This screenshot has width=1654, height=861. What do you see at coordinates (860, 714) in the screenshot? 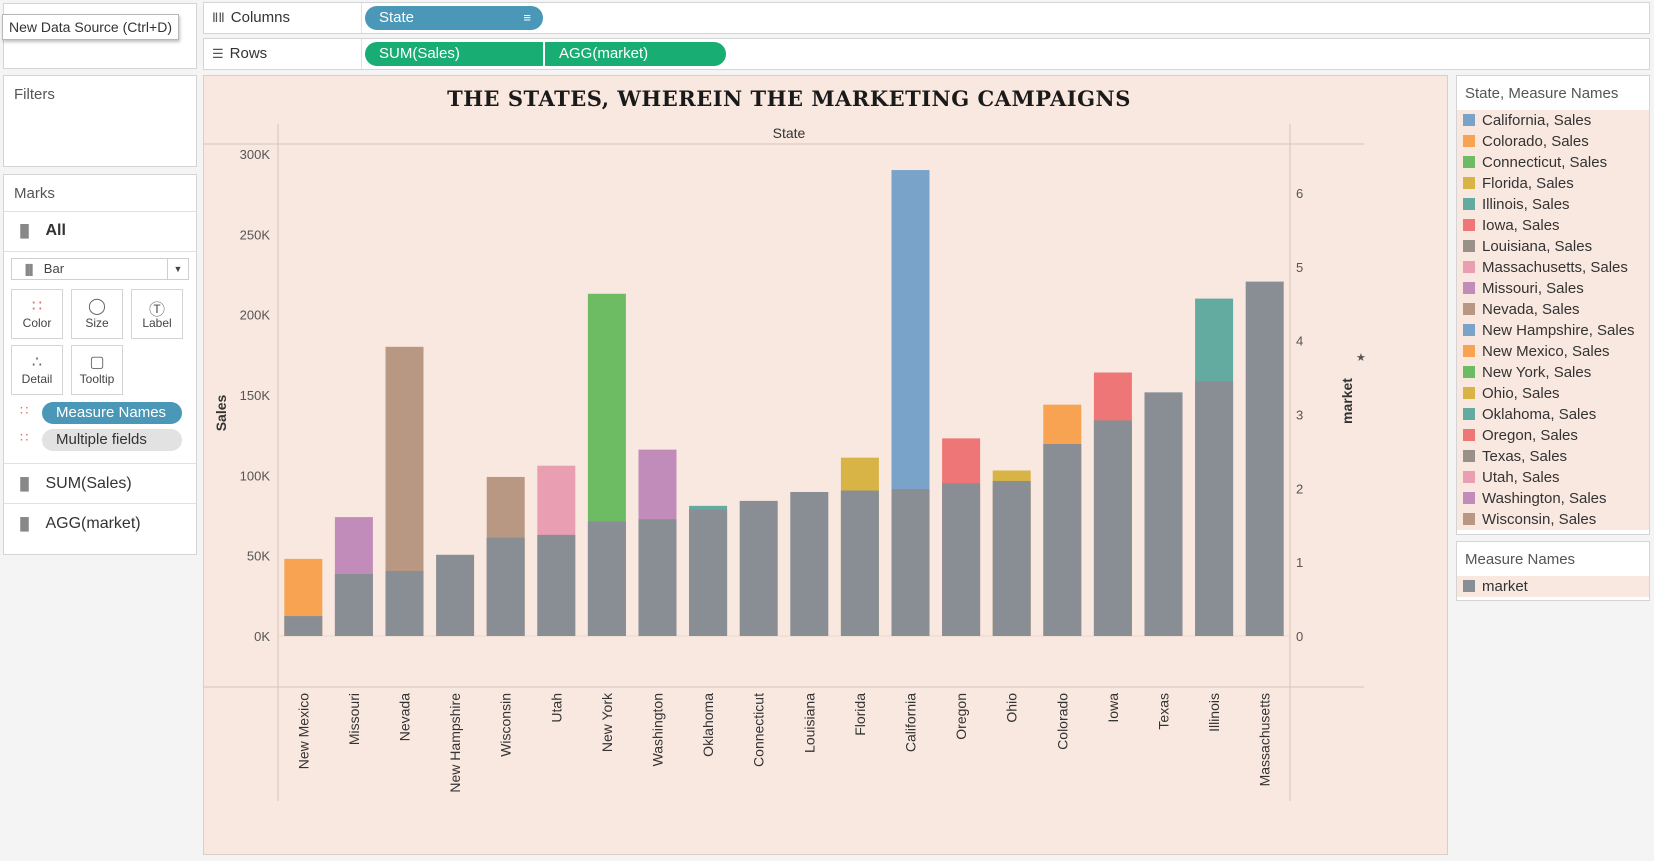
I see `x-tick-label: Florida` at bounding box center [860, 714].